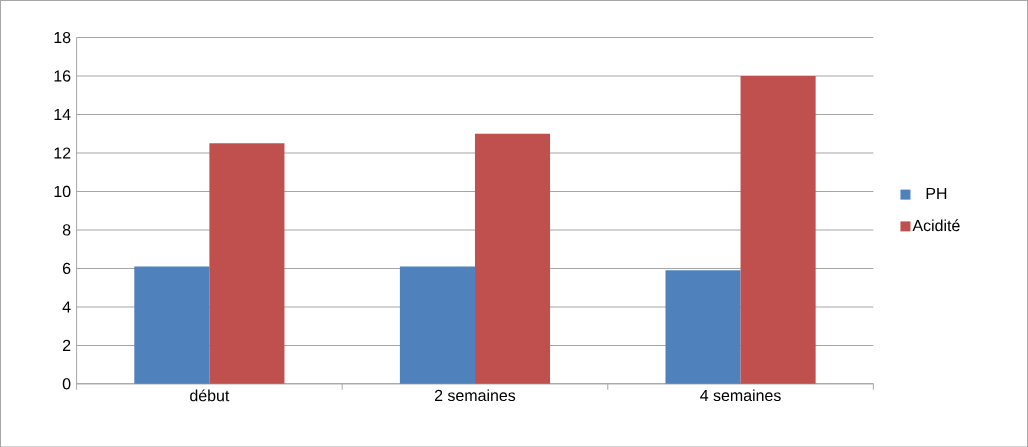 The width and height of the screenshot is (1028, 447). What do you see at coordinates (62, 153) in the screenshot?
I see `y-tick-label: 12` at bounding box center [62, 153].